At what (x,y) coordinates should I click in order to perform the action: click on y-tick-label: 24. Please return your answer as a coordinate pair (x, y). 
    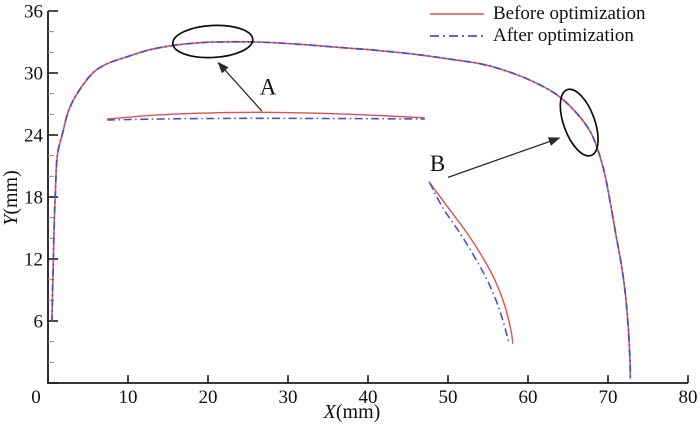
    Looking at the image, I should click on (34, 136).